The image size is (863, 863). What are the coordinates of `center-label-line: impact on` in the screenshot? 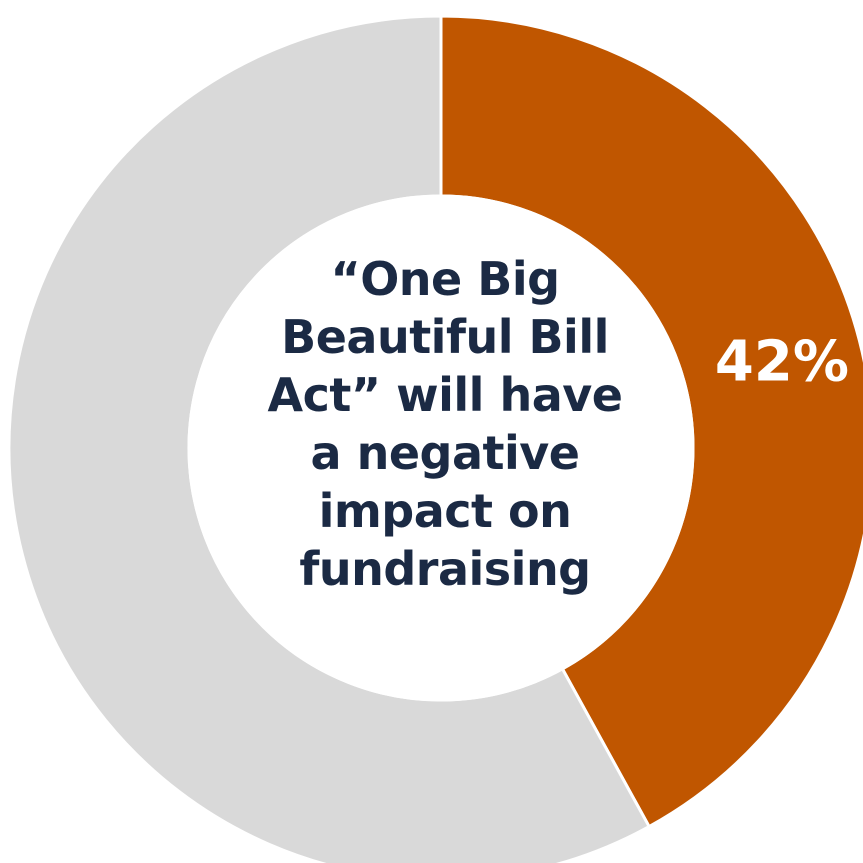 It's located at (445, 511).